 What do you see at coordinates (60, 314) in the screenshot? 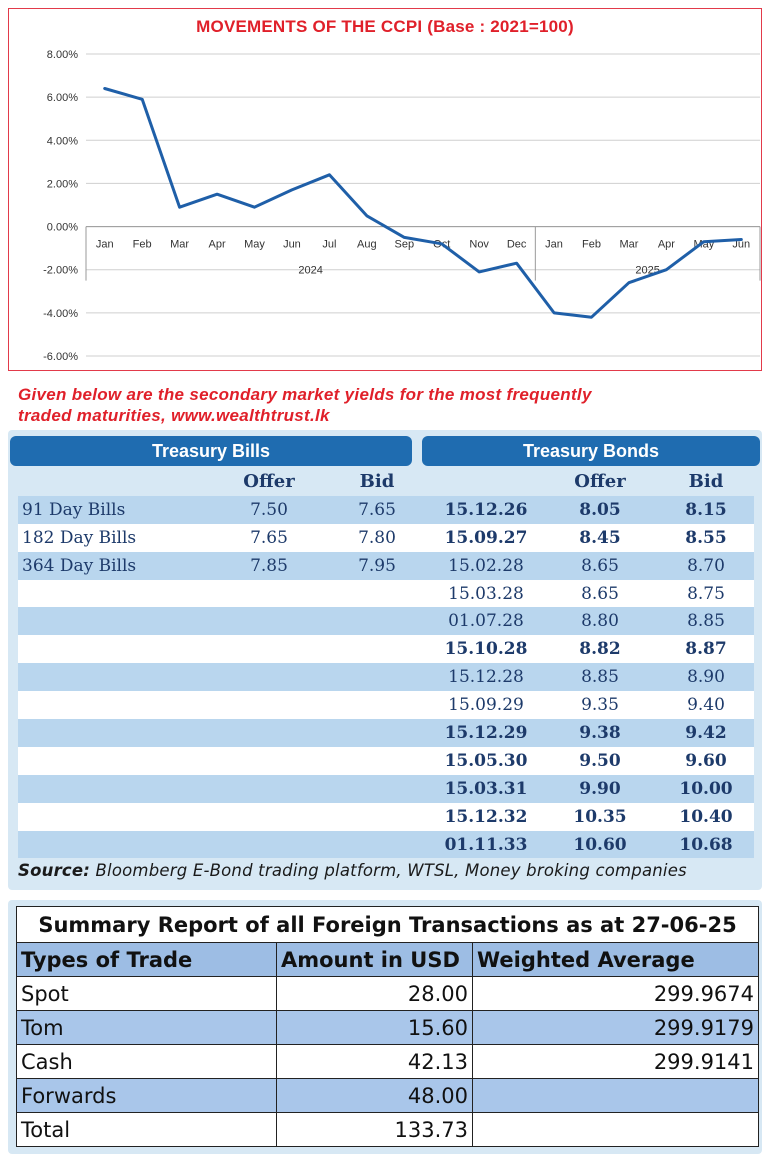
I see `y-tick-label: -4.00%` at bounding box center [60, 314].